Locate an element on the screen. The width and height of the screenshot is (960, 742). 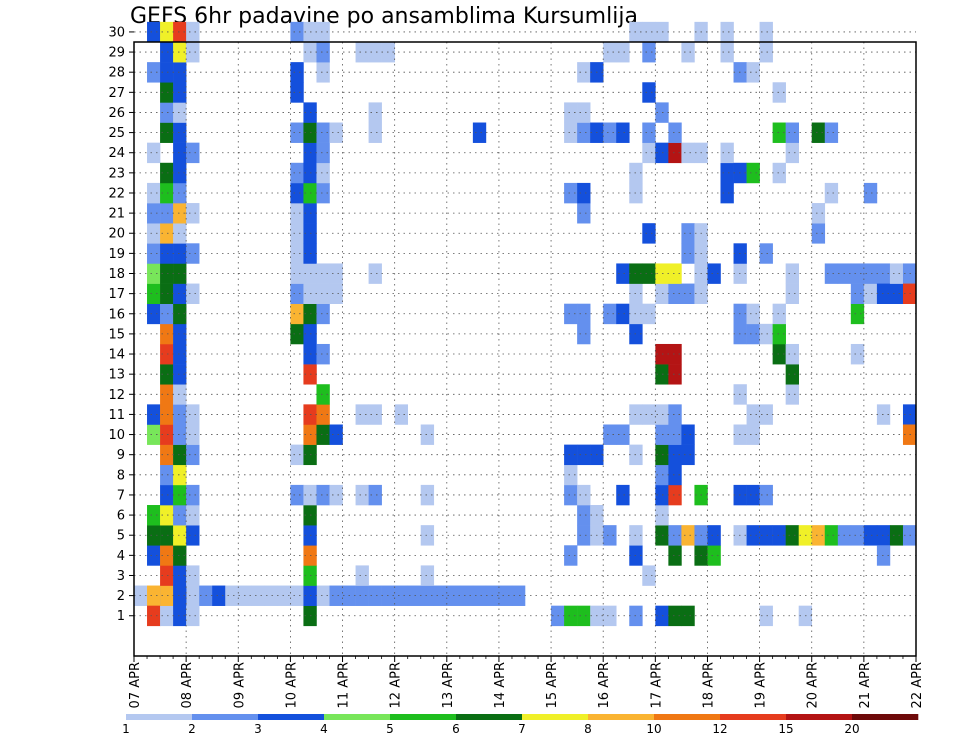
legend-label: 4 is located at coordinates (324, 729).